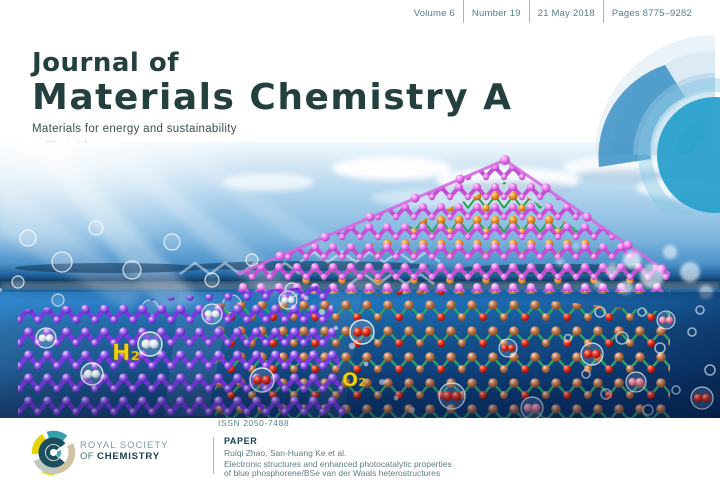 This screenshot has height=480, width=720. I want to click on issn-text: ISSN 2050-7488, so click(254, 423).